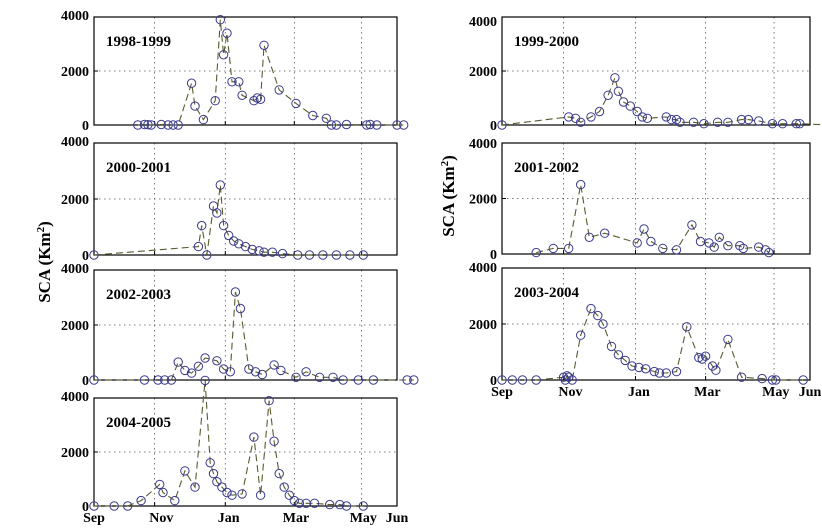  I want to click on y-axis-label-left: SCA (Km2), so click(44, 262).